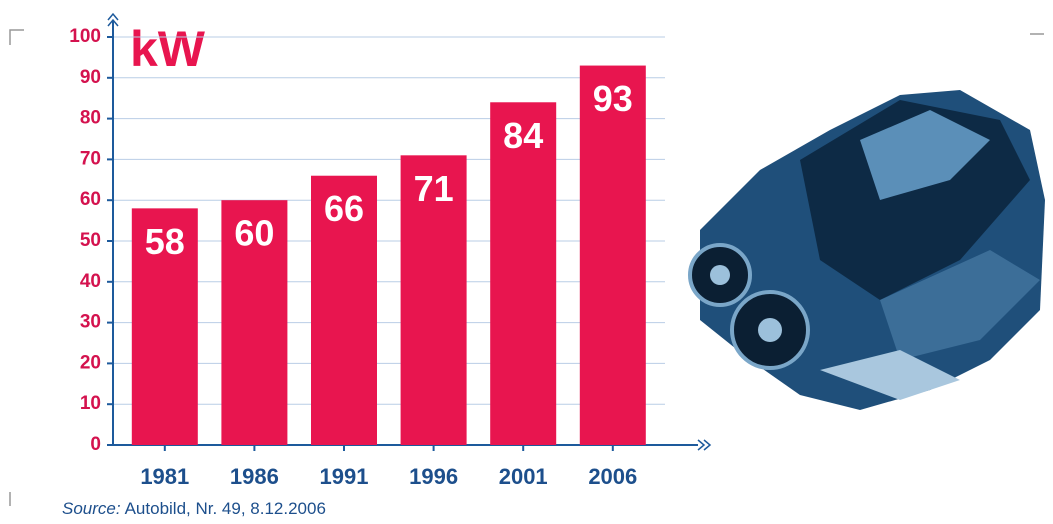  What do you see at coordinates (90, 281) in the screenshot?
I see `y-tick-label: 40` at bounding box center [90, 281].